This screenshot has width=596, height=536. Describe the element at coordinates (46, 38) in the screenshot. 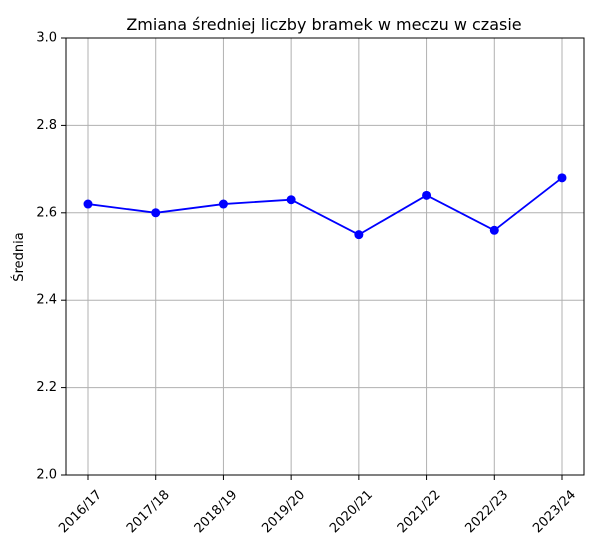

I see `y-tick-label: 3.0` at that location.